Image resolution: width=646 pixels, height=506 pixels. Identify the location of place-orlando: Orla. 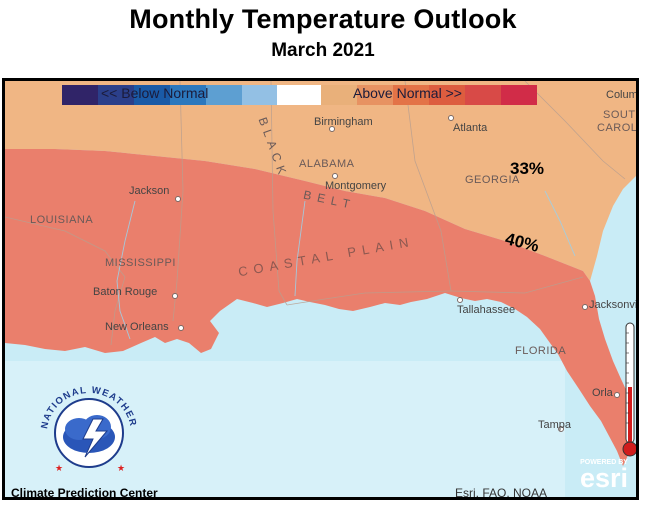
(602, 393).